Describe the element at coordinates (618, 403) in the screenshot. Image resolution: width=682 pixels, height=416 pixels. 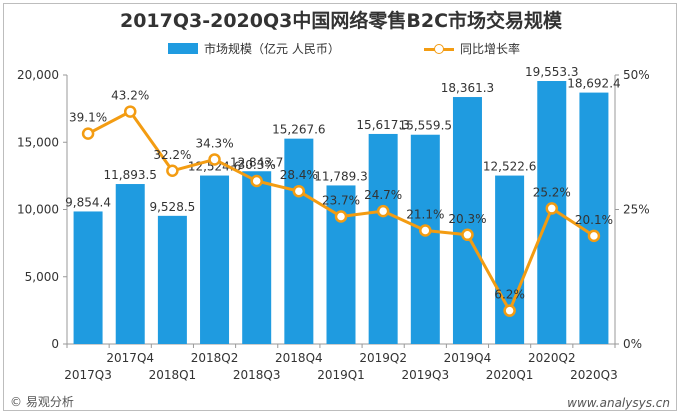
I see `site-url: www.analysys.cn` at that location.